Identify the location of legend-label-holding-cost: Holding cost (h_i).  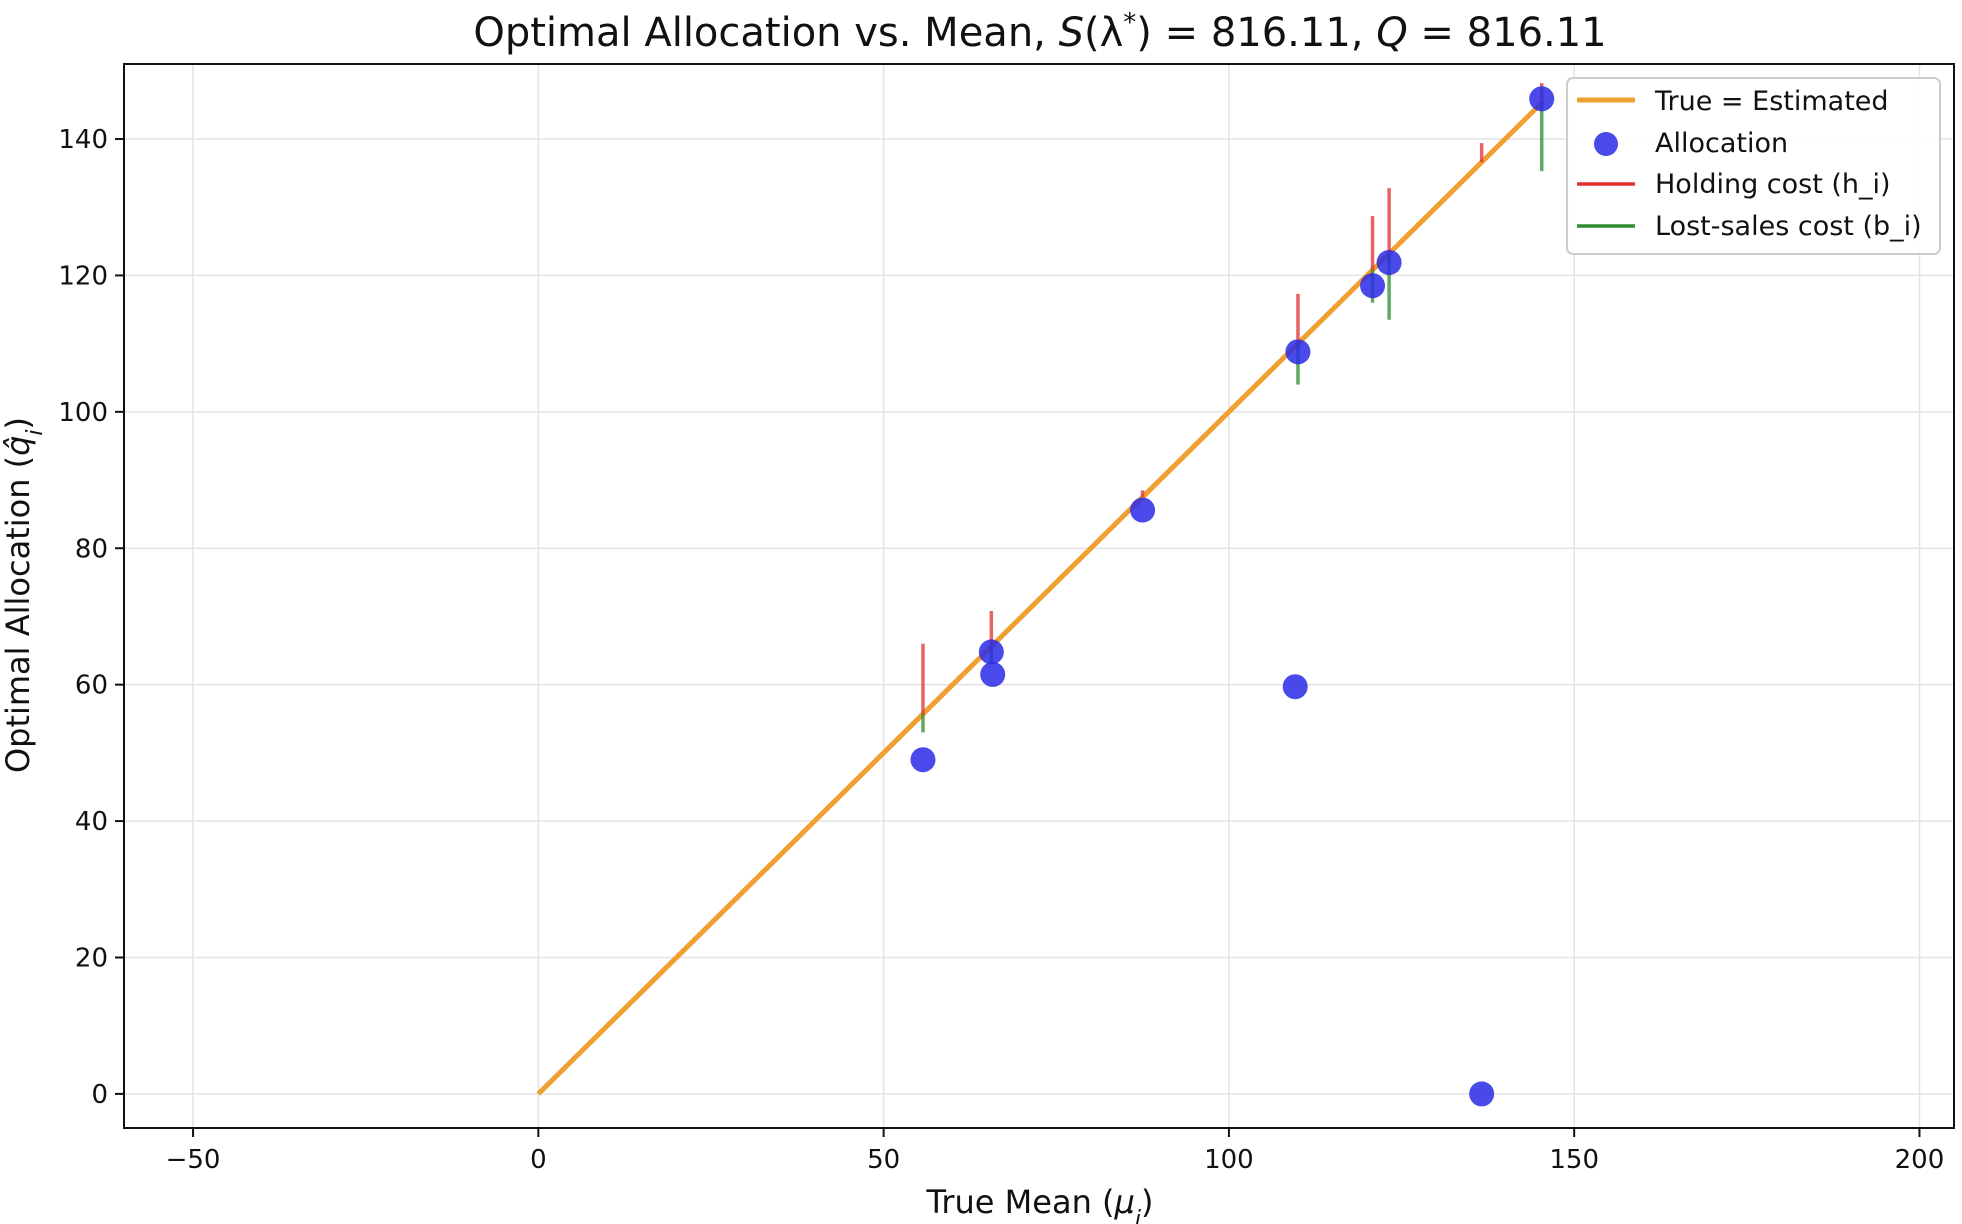
(1773, 184).